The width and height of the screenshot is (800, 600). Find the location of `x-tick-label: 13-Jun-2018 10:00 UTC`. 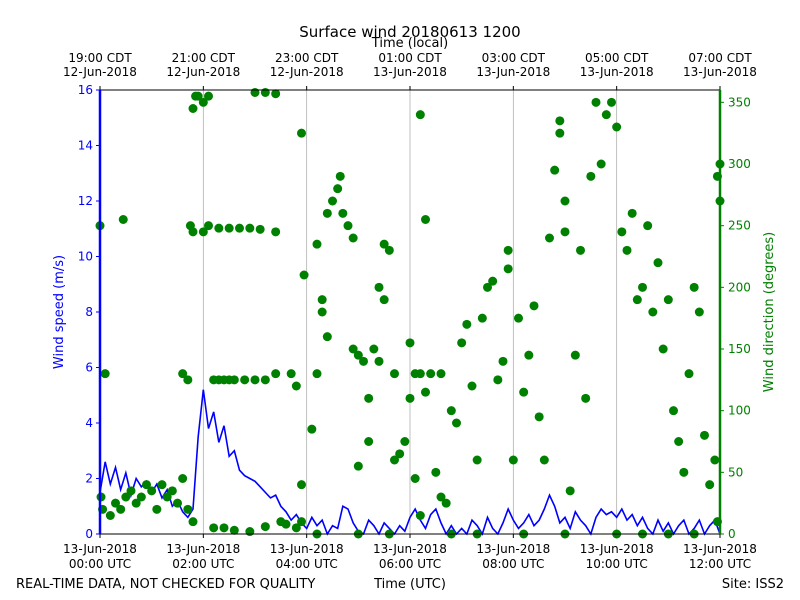

x-tick-label: 13-Jun-2018 10:00 UTC is located at coordinates (617, 556).